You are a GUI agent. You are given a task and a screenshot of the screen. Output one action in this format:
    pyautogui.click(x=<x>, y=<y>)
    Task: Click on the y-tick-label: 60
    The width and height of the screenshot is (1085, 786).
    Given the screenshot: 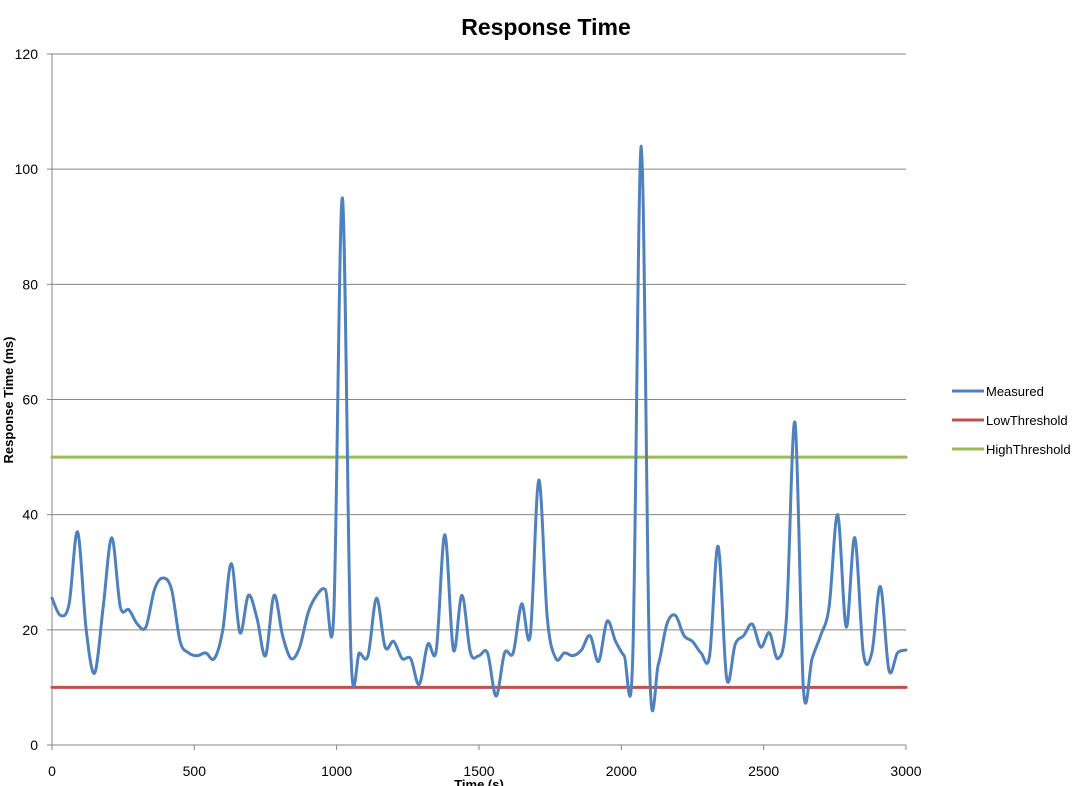 What is the action you would take?
    pyautogui.click(x=30, y=400)
    